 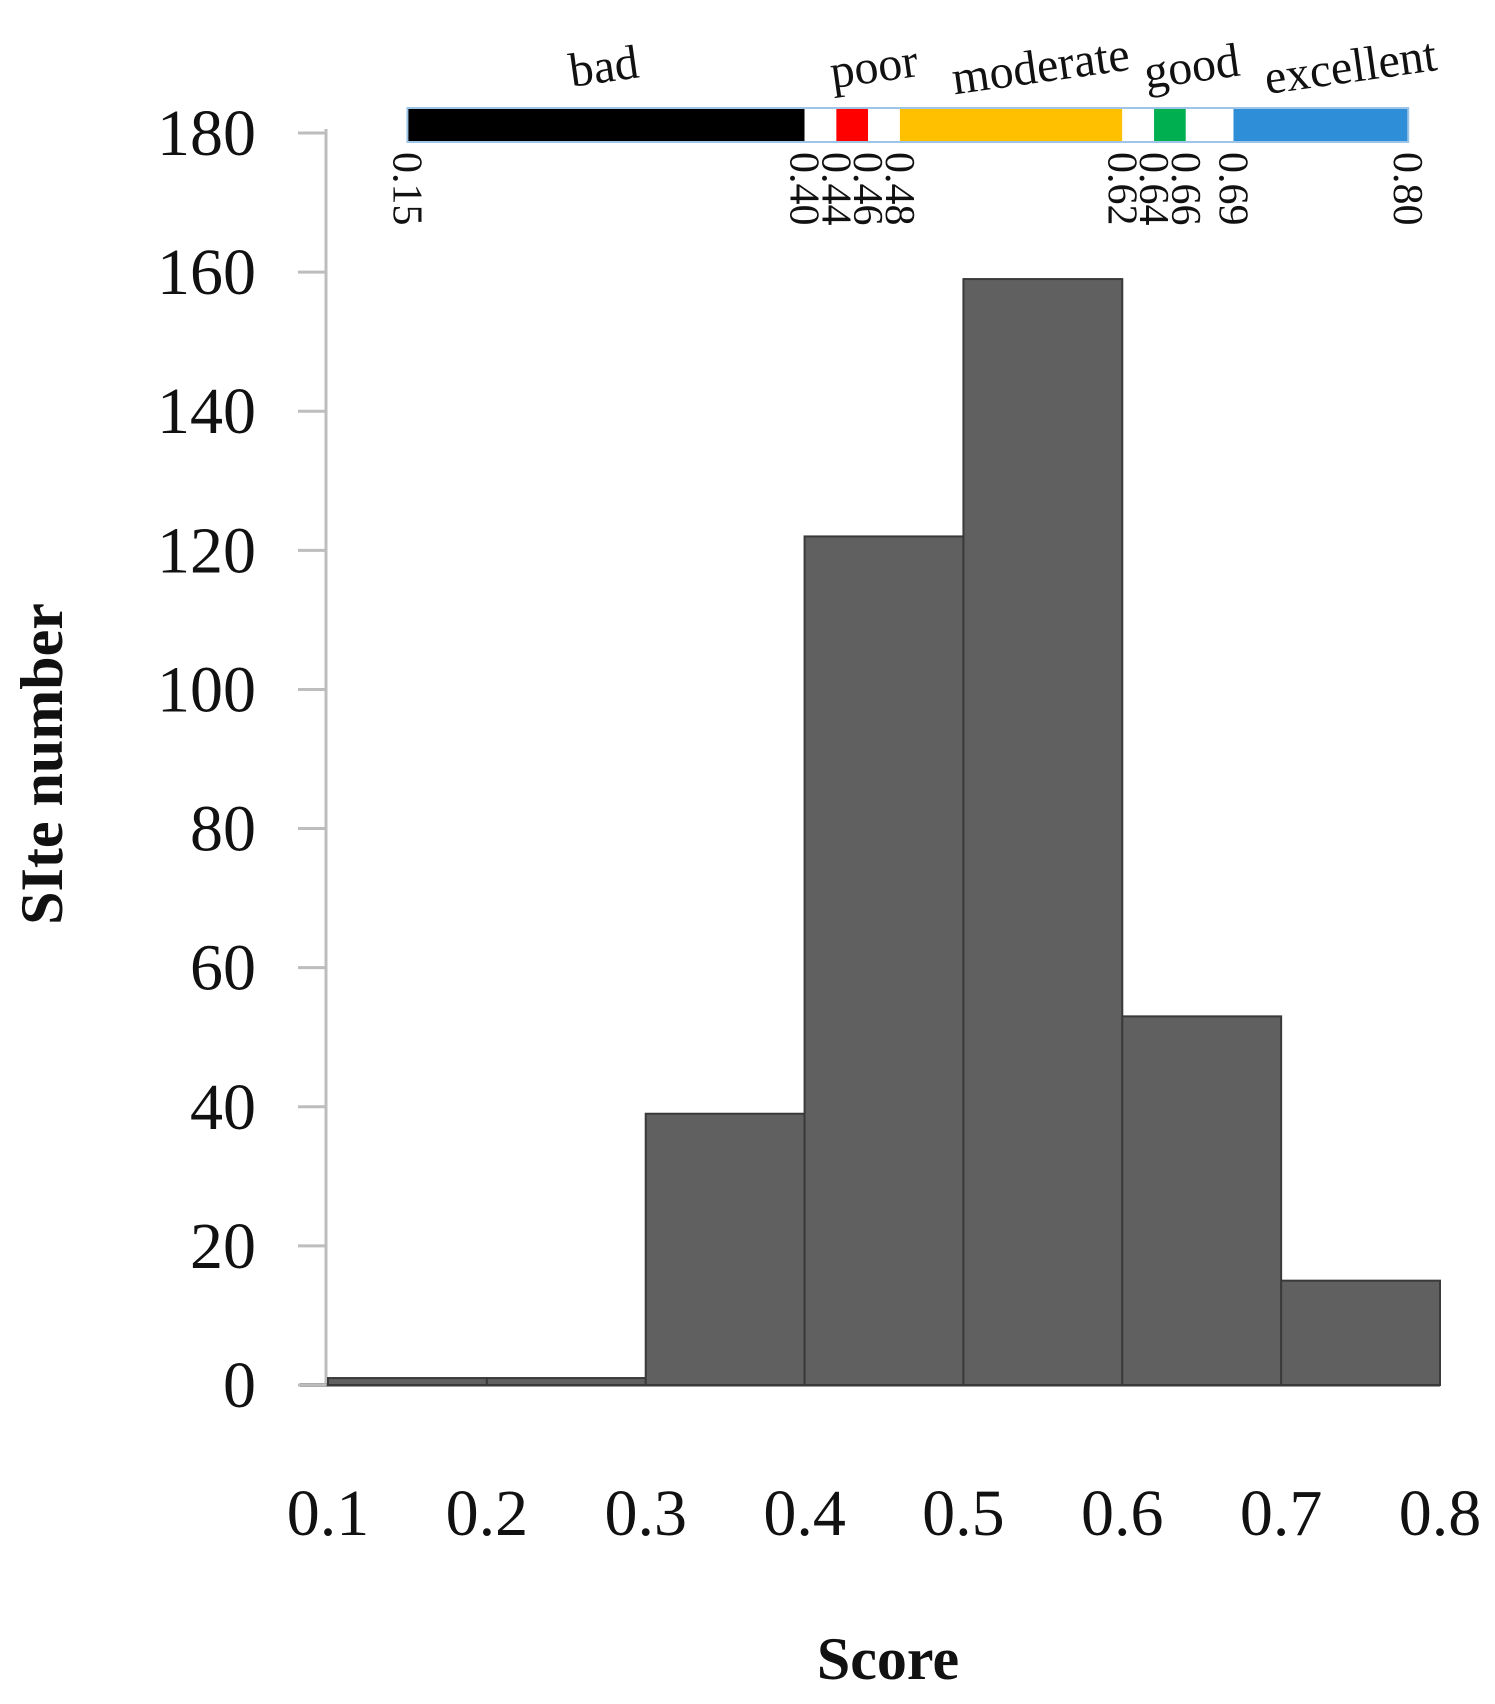 What do you see at coordinates (239, 1385) in the screenshot?
I see `y-tick-label: 0` at bounding box center [239, 1385].